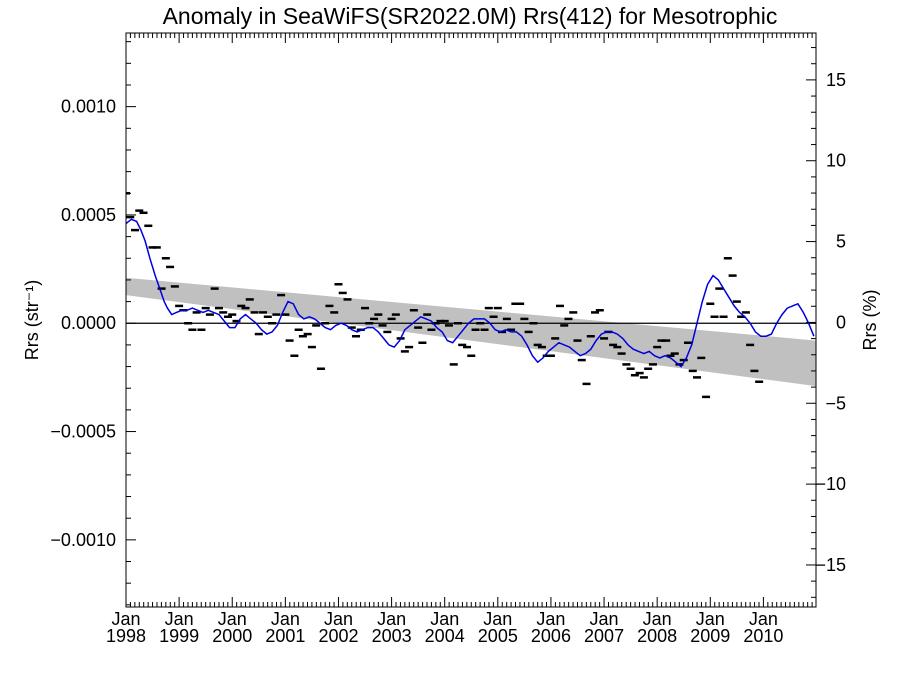 This screenshot has width=900, height=675. I want to click on y-right-tick-label: −5, so click(835, 403).